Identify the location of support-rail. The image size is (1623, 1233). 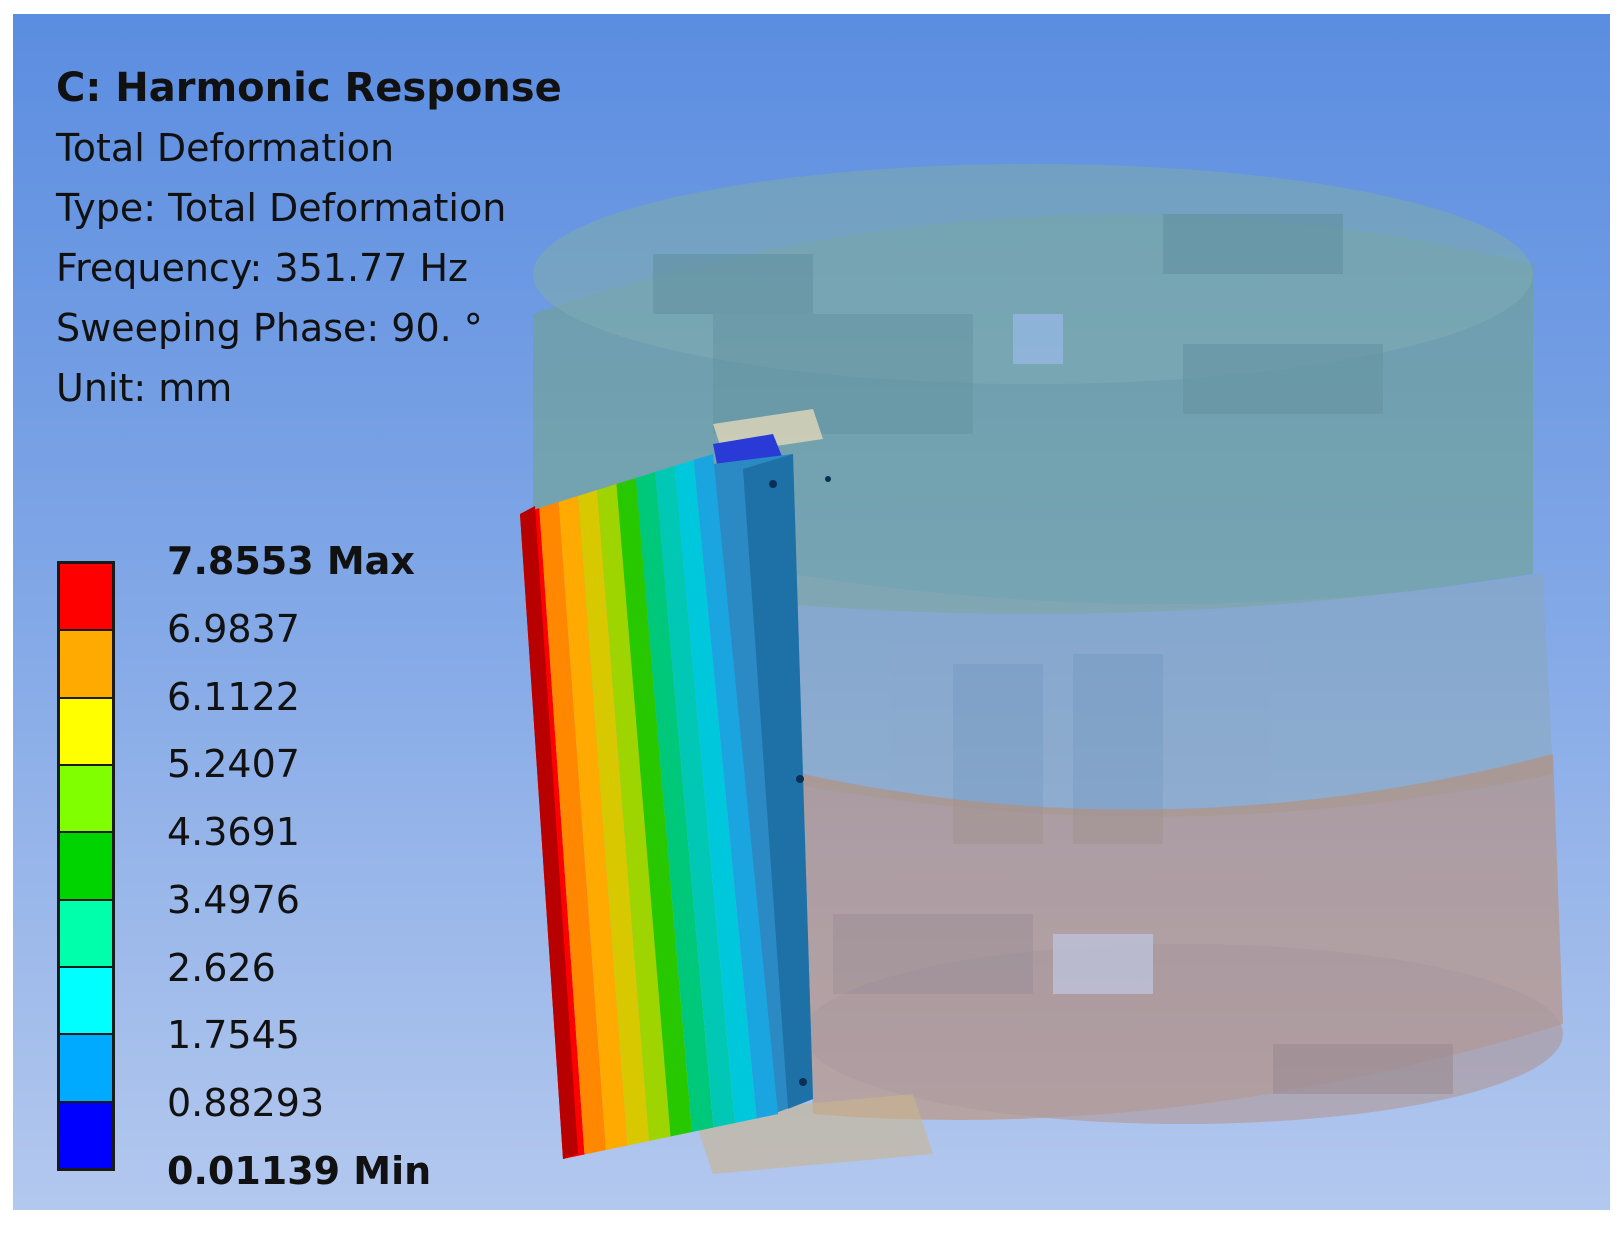
(772, 784).